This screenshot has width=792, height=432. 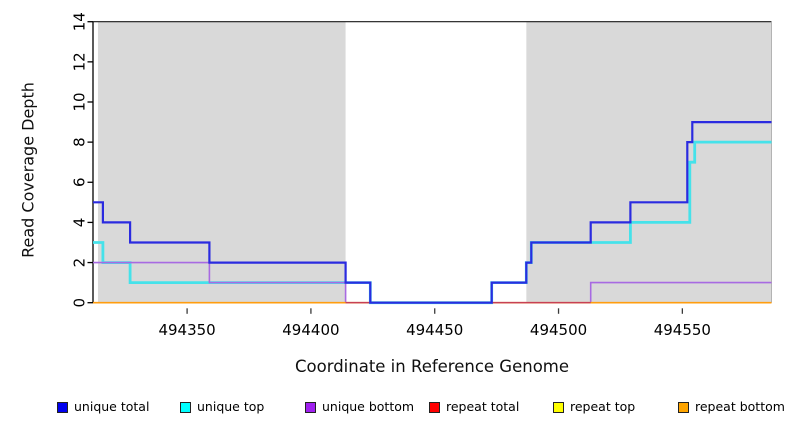 I want to click on x-axis-title-text: Coordinate in Reference Genome, so click(x=432, y=366).